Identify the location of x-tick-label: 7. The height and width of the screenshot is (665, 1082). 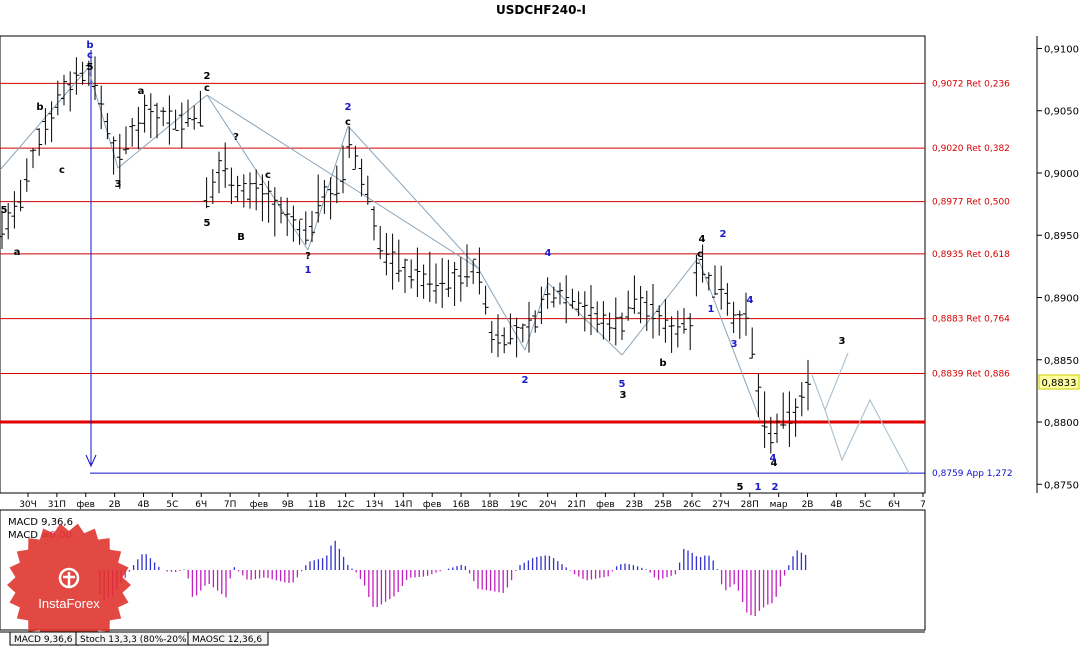
(923, 505).